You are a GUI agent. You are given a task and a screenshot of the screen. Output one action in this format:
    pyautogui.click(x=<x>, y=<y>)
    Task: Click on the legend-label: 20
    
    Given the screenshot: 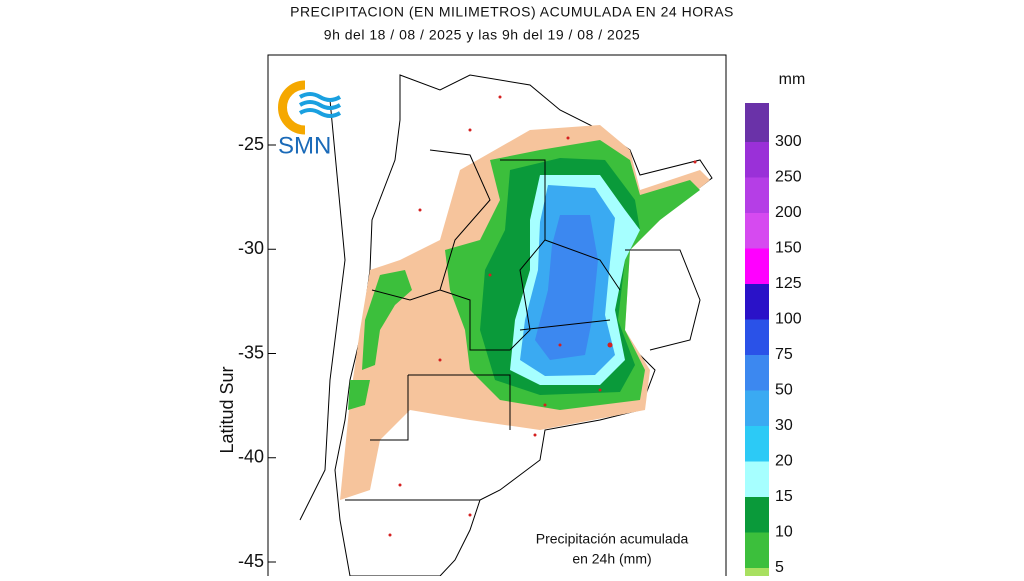 What is the action you would take?
    pyautogui.click(x=784, y=461)
    